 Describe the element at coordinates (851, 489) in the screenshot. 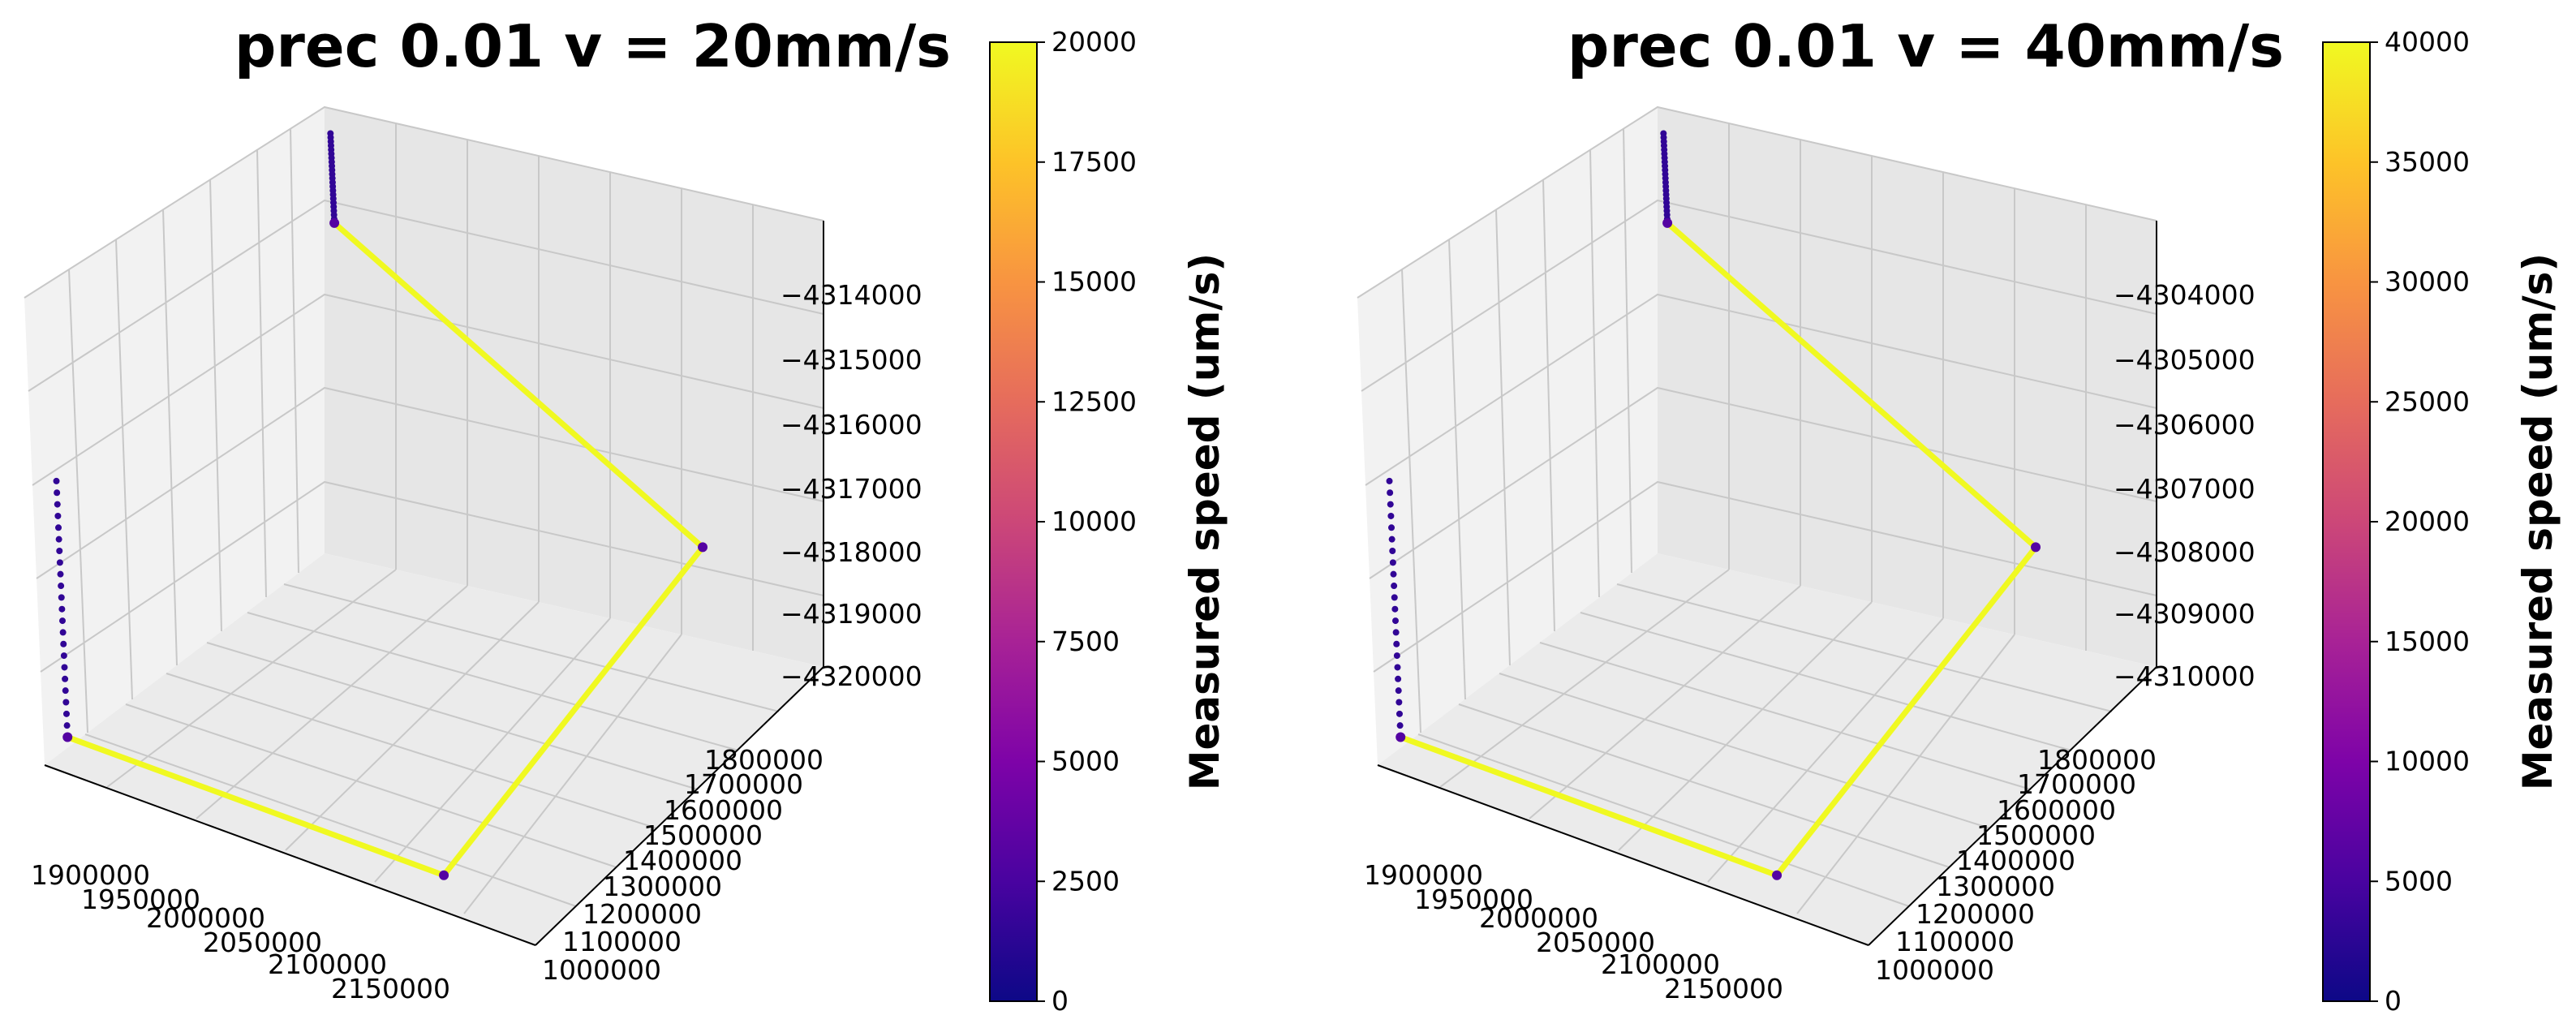

I see `z-tick-label: −4317000` at that location.